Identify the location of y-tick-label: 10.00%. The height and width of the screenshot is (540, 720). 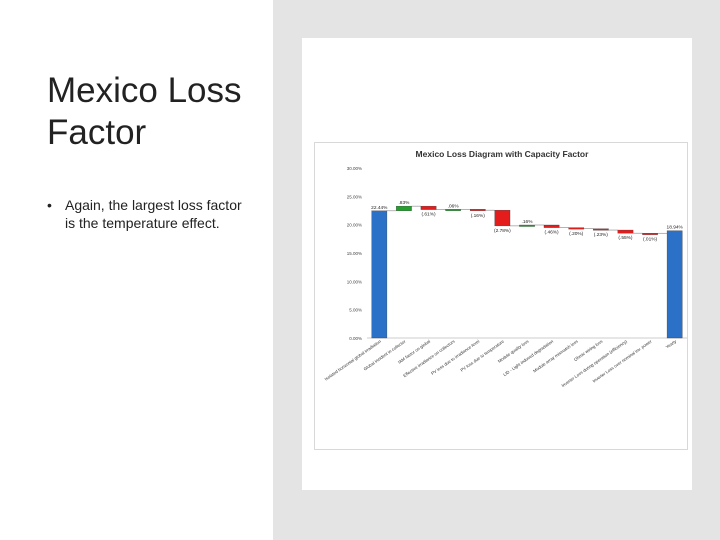
(354, 281).